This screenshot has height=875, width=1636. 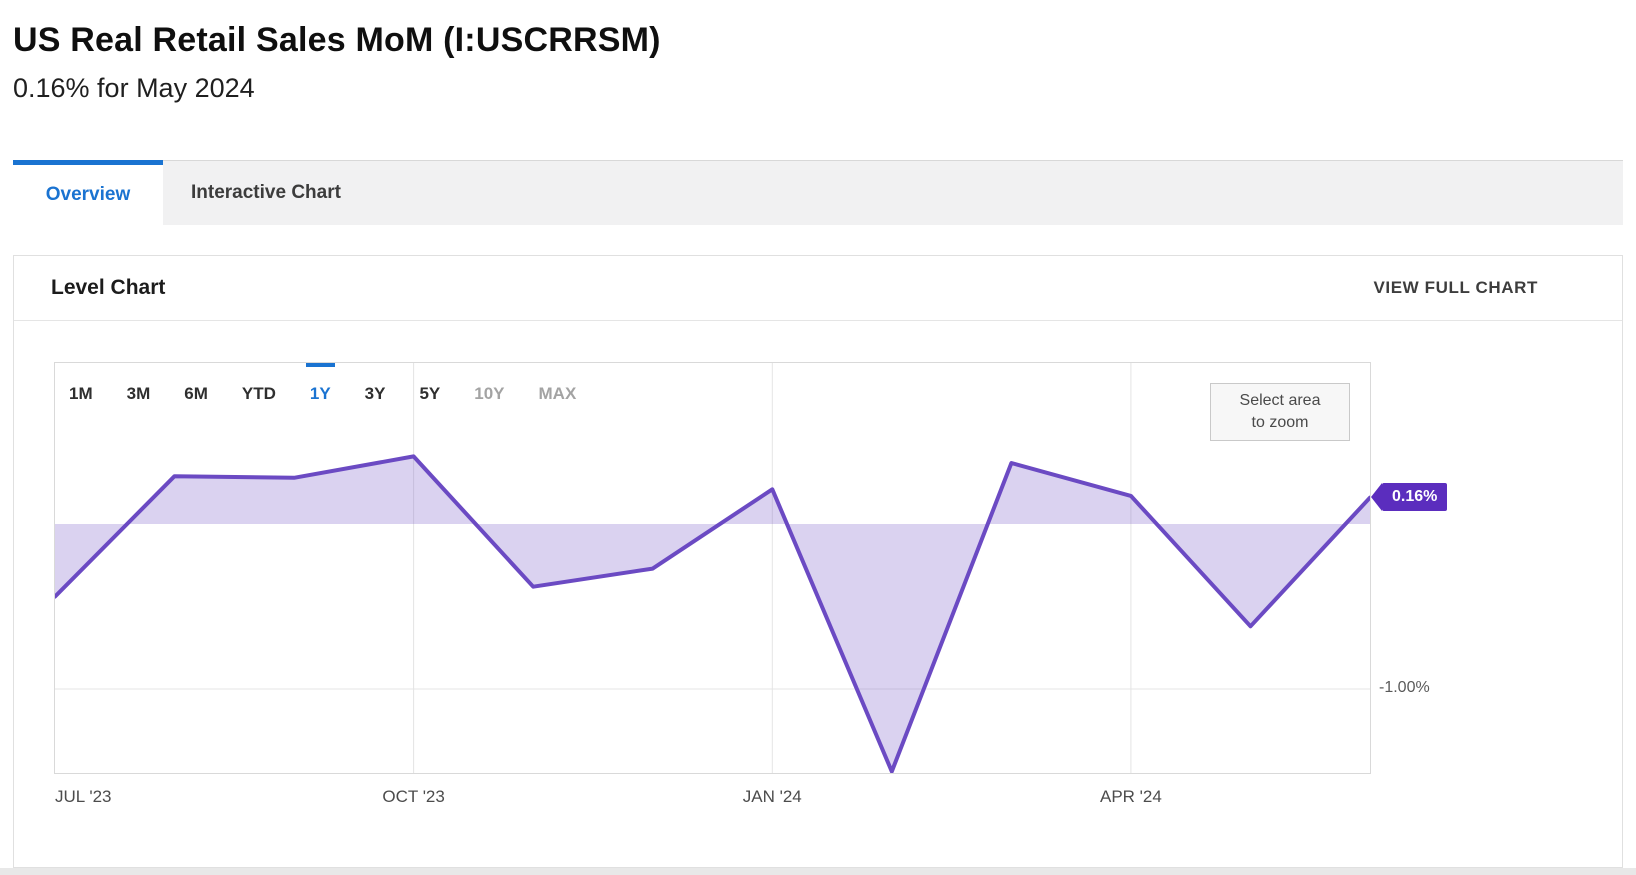 What do you see at coordinates (196, 393) in the screenshot?
I see `range-button-6m: 6M` at bounding box center [196, 393].